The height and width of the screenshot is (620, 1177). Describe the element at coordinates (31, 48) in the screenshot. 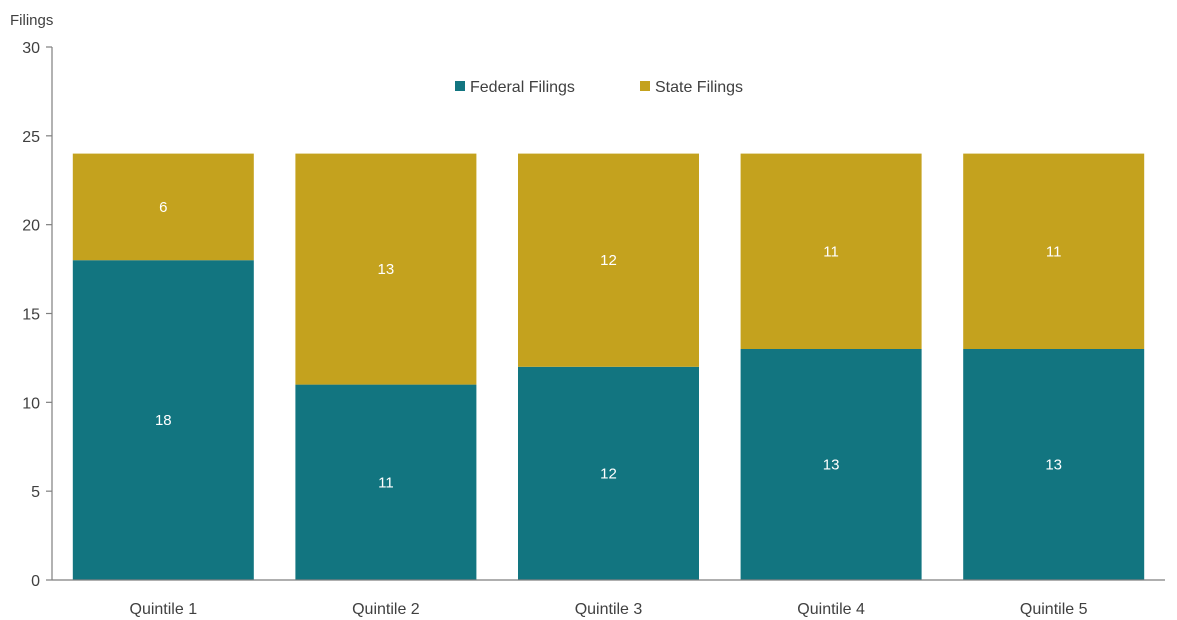

I see `y-tick-label: 30` at that location.